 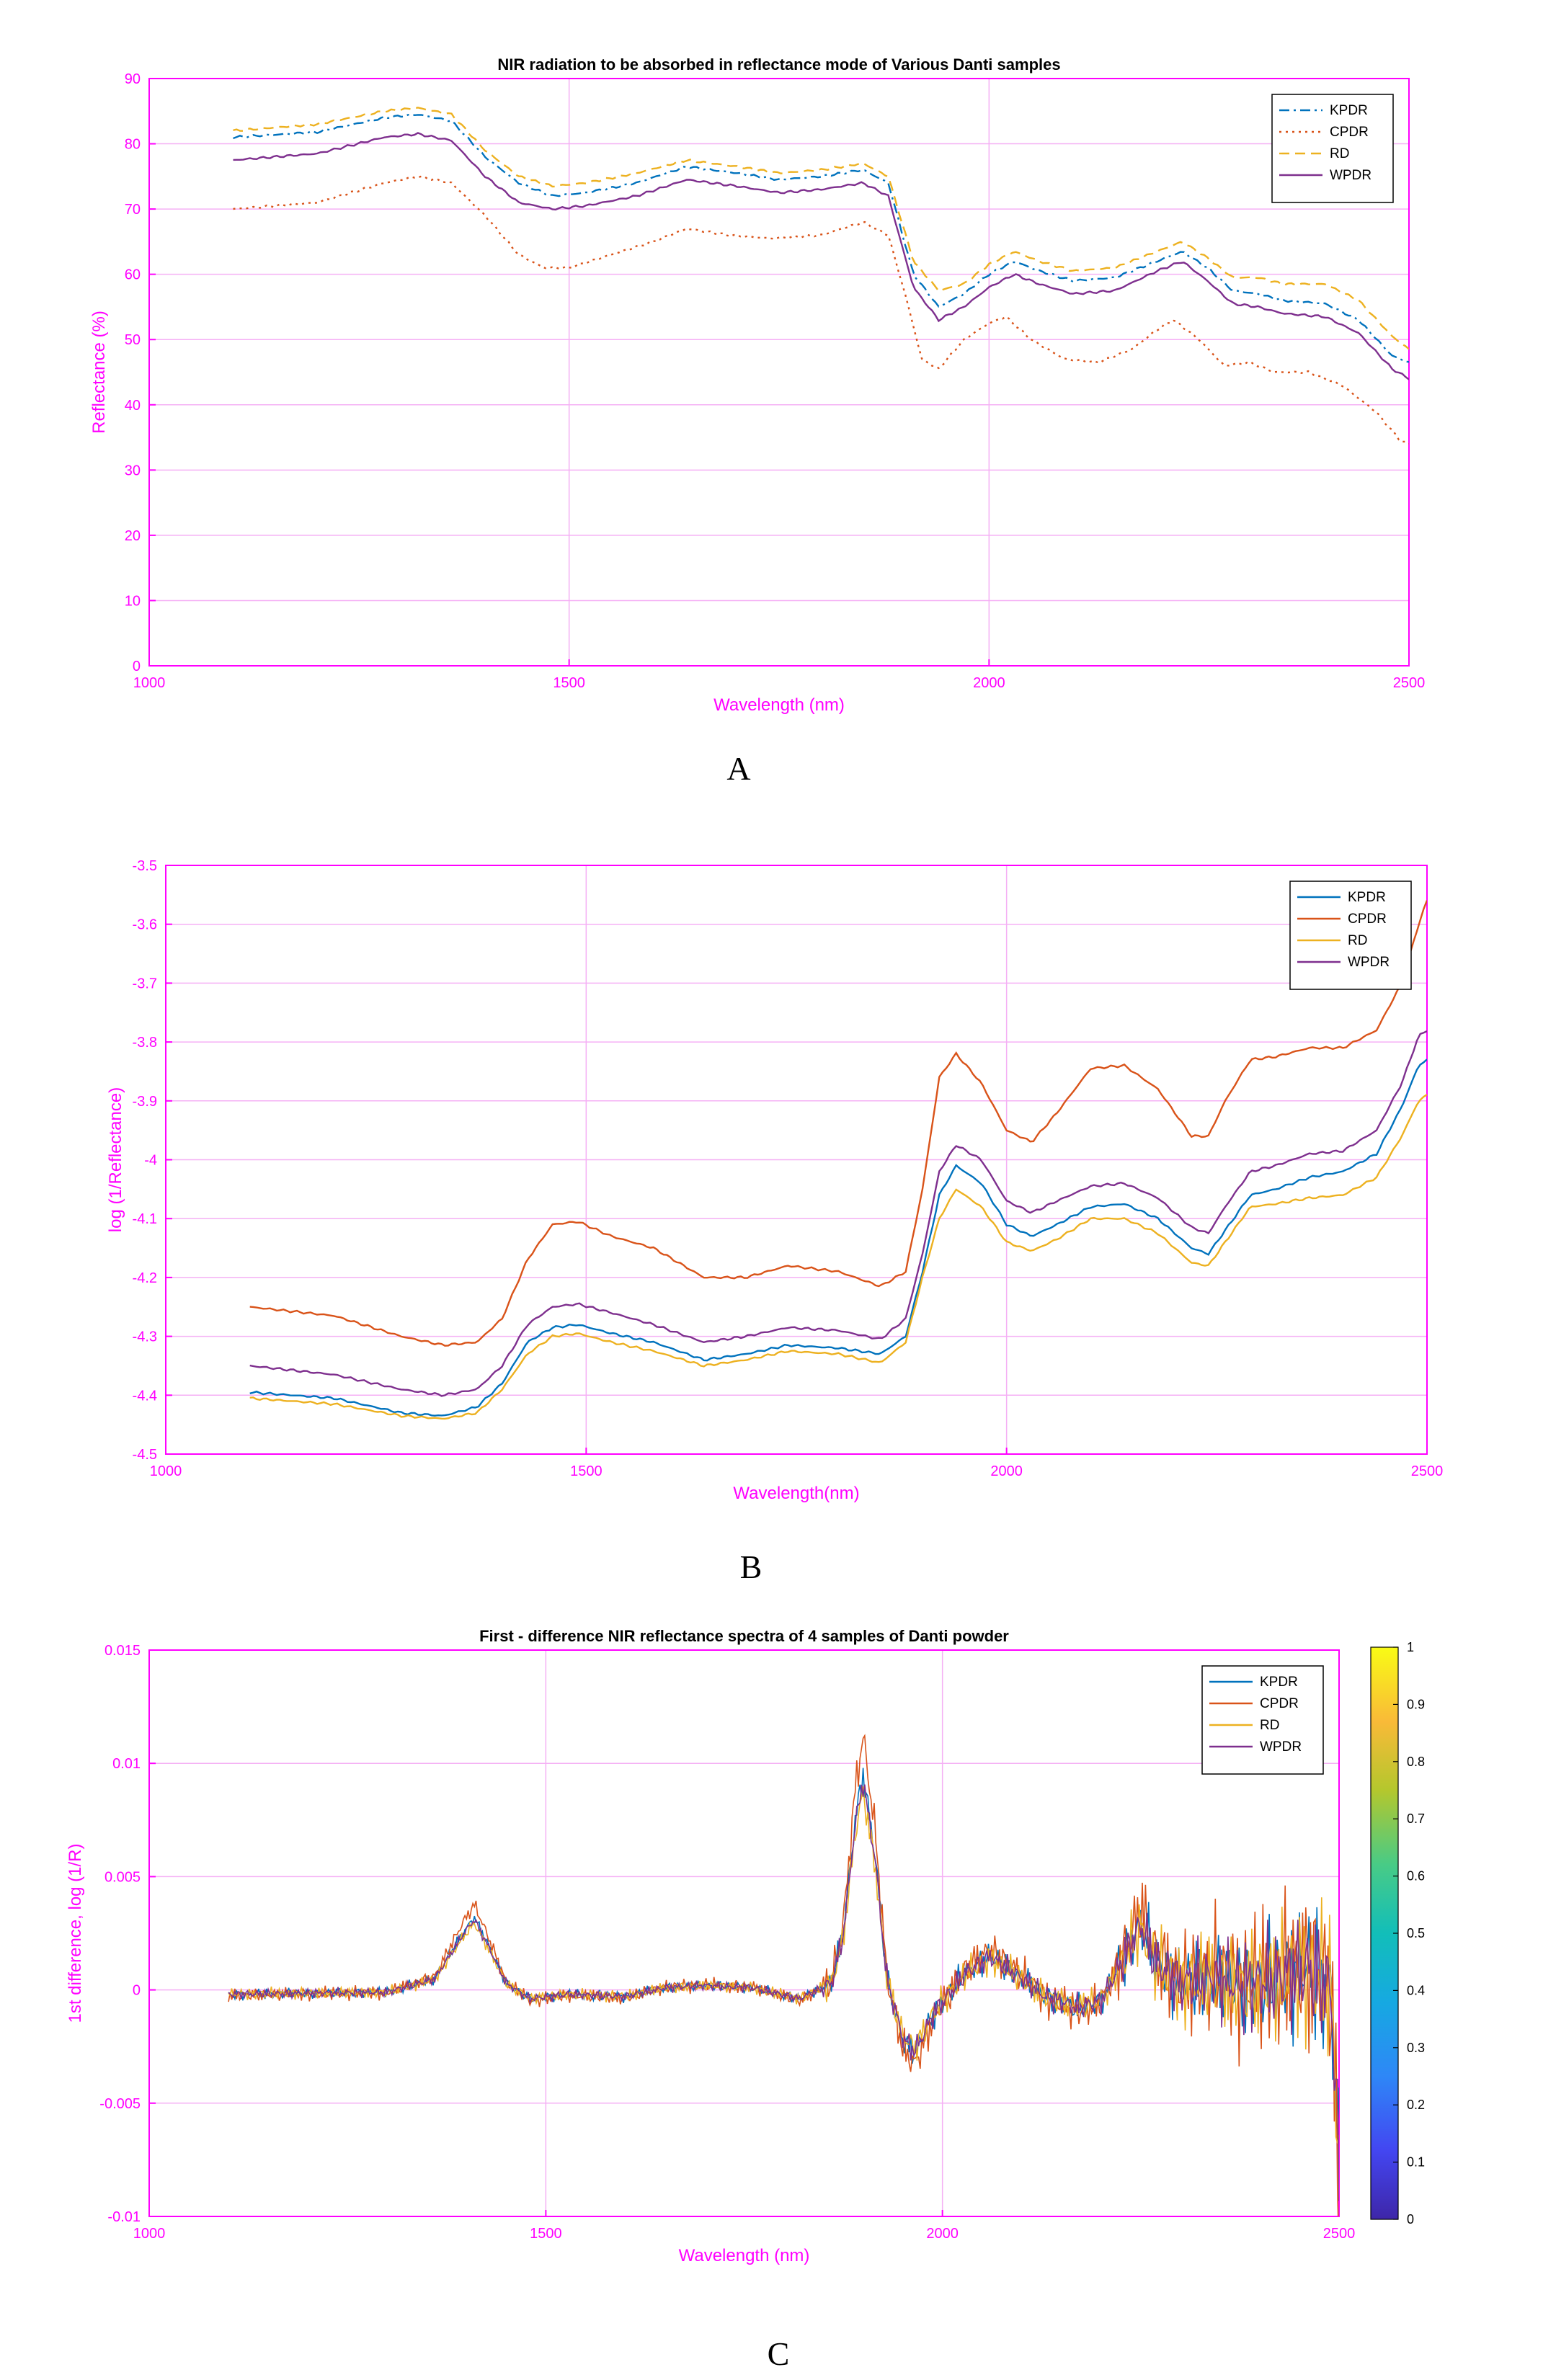 What do you see at coordinates (145, 925) in the screenshot?
I see `y-tick-label: -3.6` at bounding box center [145, 925].